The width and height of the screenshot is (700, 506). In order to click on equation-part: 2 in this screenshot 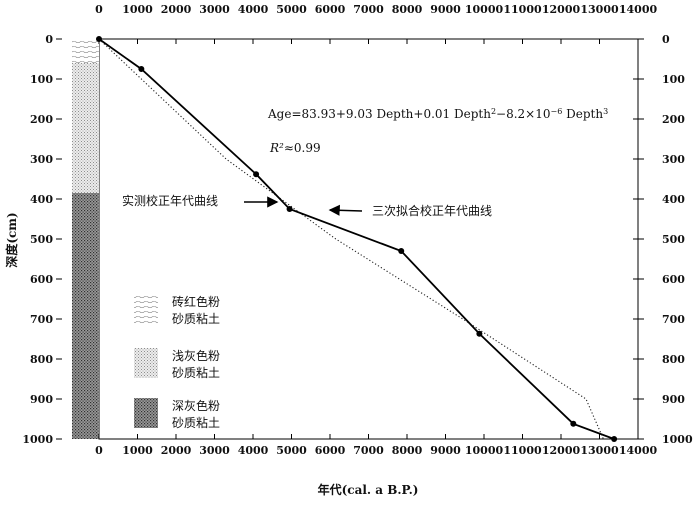, I will do `click(493, 111)`.